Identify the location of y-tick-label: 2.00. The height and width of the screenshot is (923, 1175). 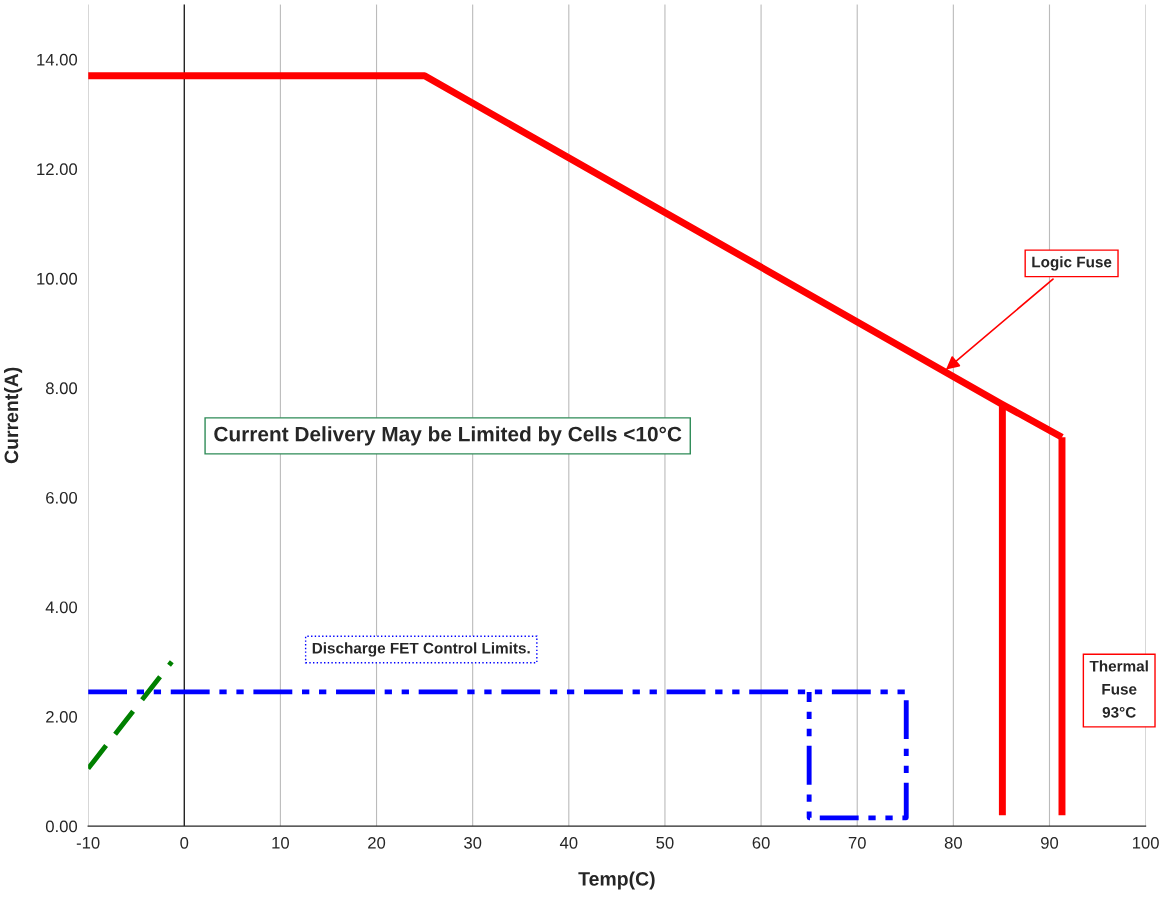
(62, 716).